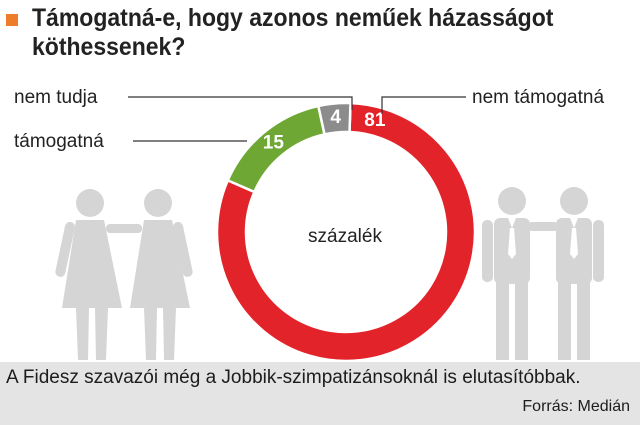 The image size is (640, 425). Describe the element at coordinates (423, 105) in the screenshot. I see `leader-line-nem-tamogatna` at that location.